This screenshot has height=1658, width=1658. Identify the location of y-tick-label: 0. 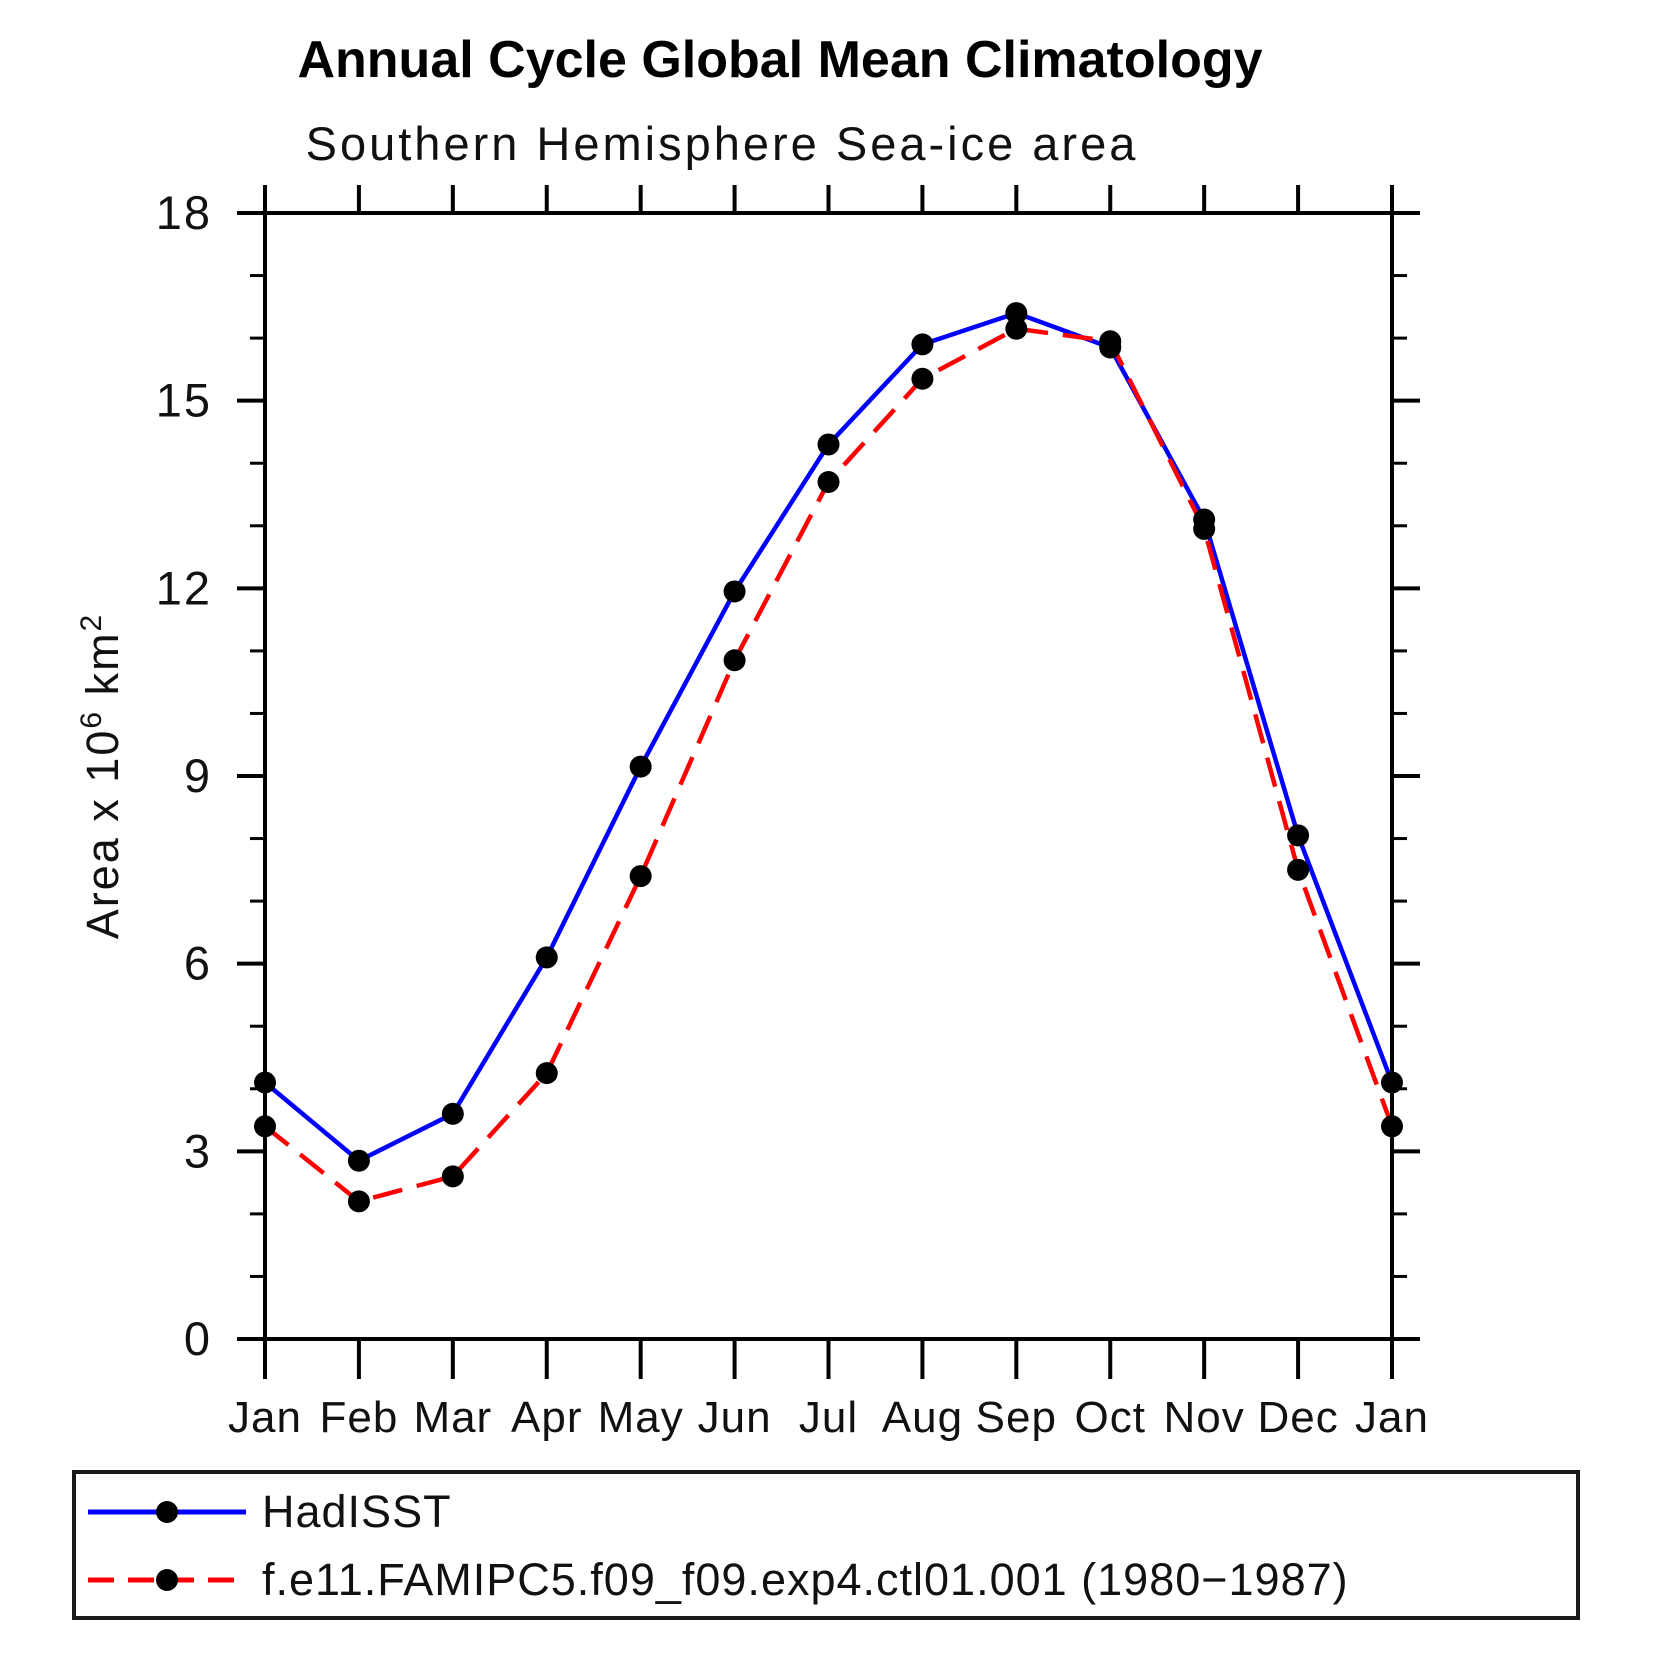
(198, 1338).